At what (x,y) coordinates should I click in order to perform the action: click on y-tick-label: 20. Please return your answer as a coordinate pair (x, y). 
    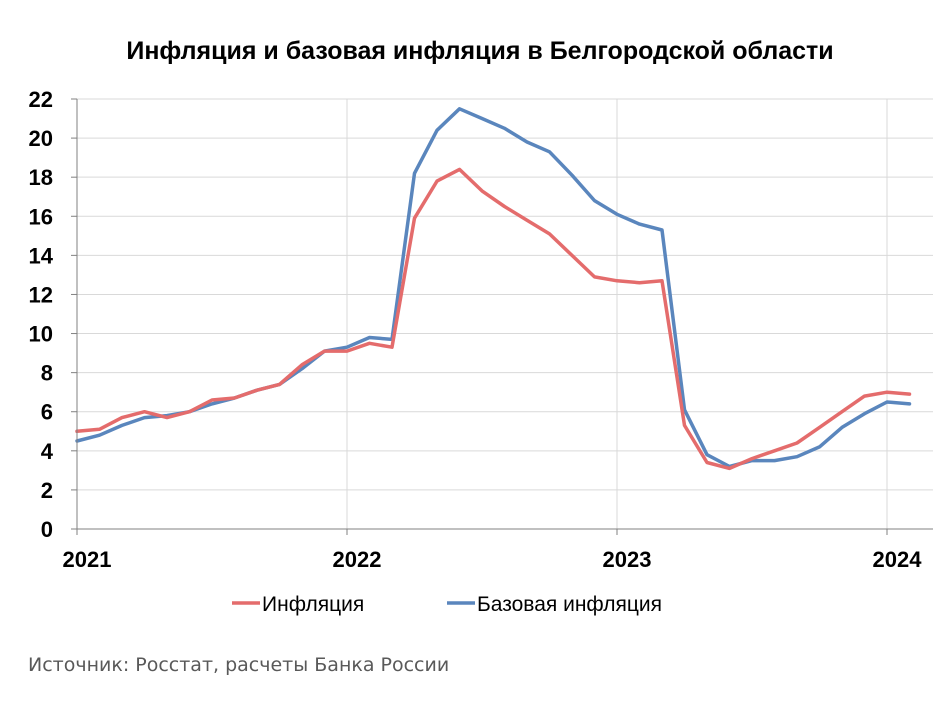
    Looking at the image, I should click on (41, 138).